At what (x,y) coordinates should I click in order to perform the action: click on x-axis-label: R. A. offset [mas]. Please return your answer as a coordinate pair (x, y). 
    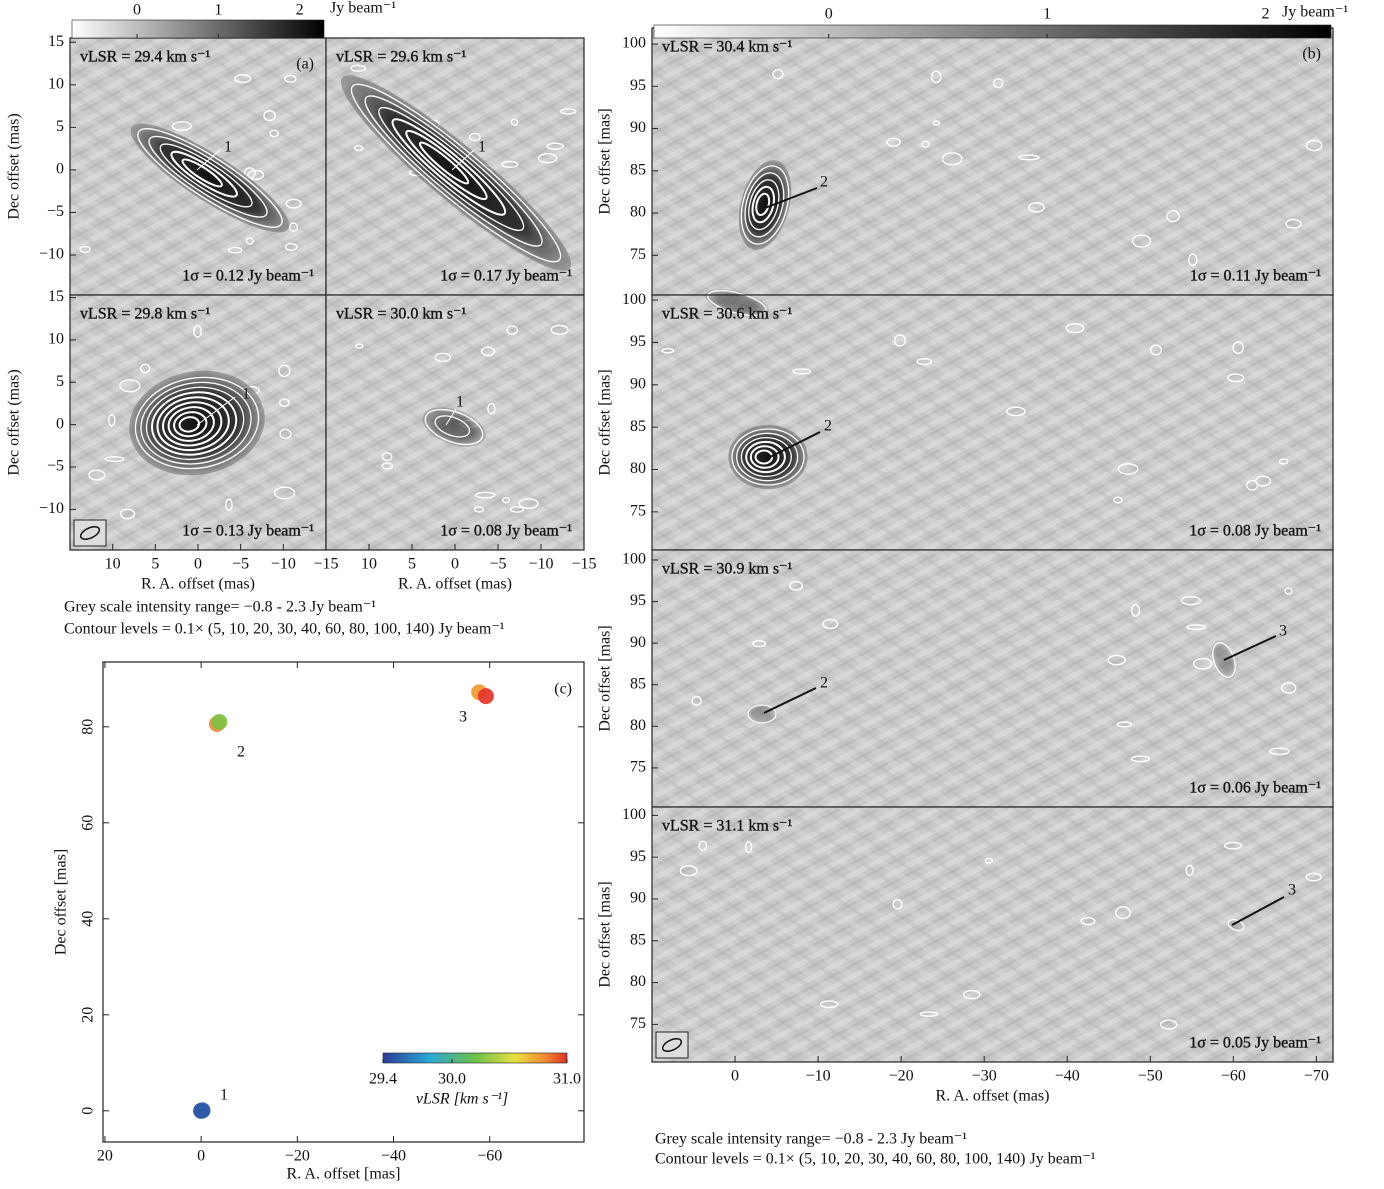
    Looking at the image, I should click on (344, 1174).